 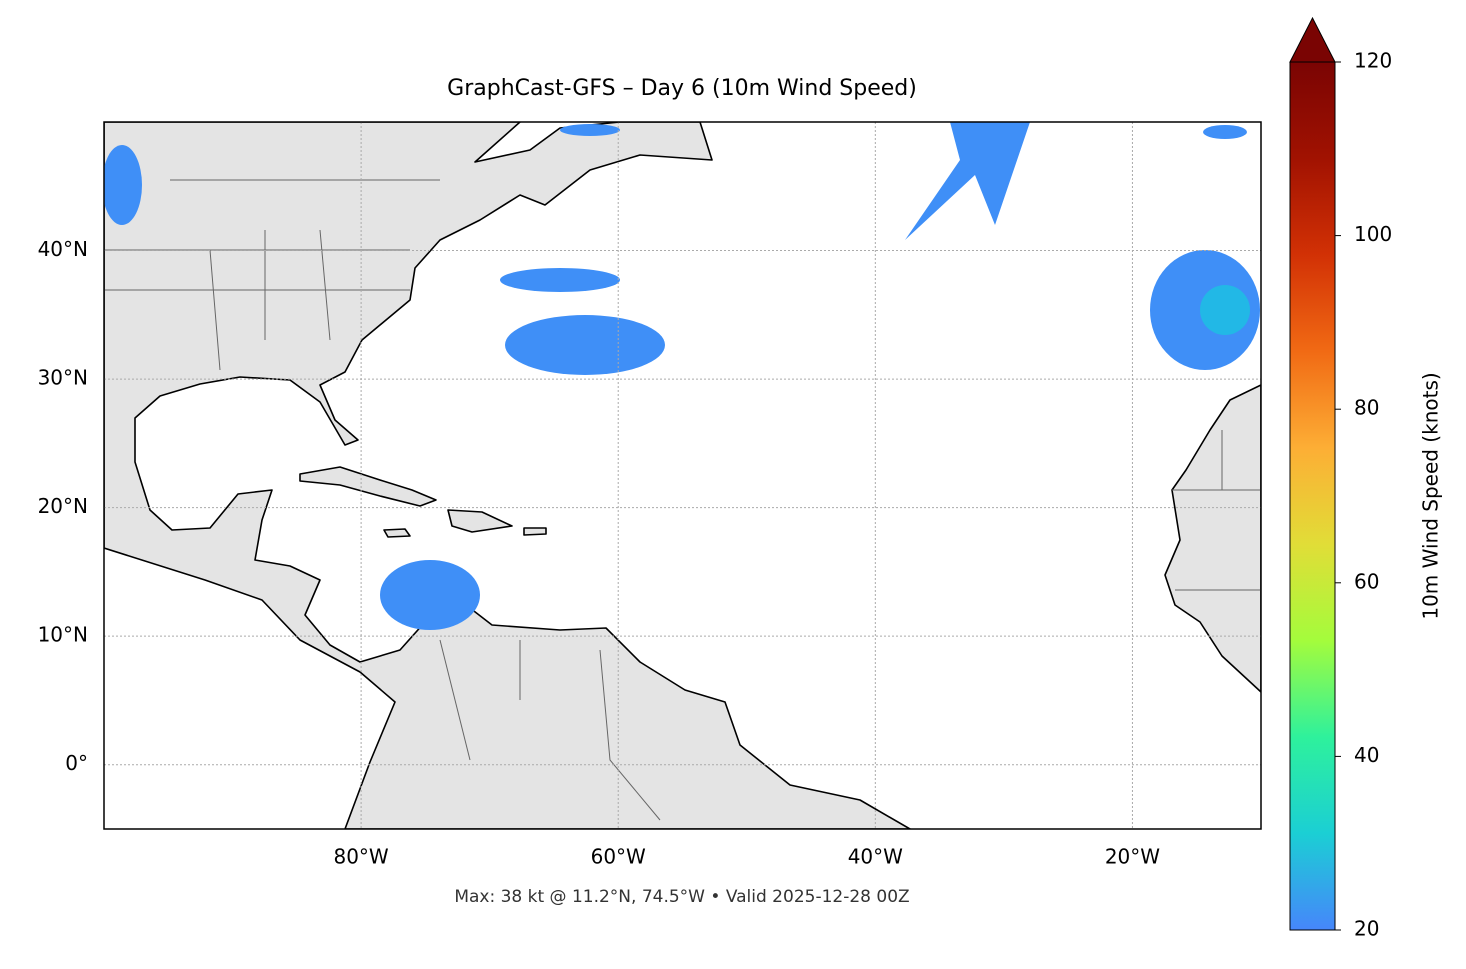 What do you see at coordinates (368, 486) in the screenshot?
I see `cuba` at bounding box center [368, 486].